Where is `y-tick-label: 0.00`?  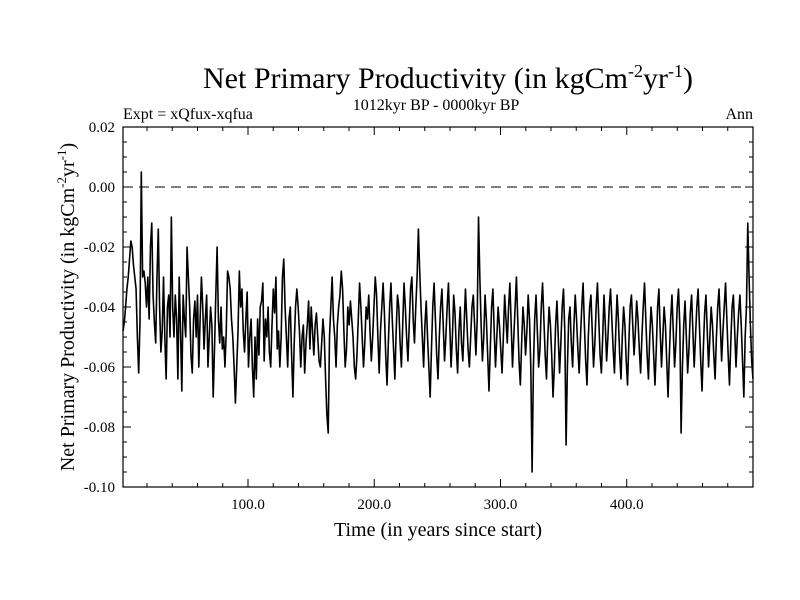
y-tick-label: 0.00 is located at coordinates (102, 188).